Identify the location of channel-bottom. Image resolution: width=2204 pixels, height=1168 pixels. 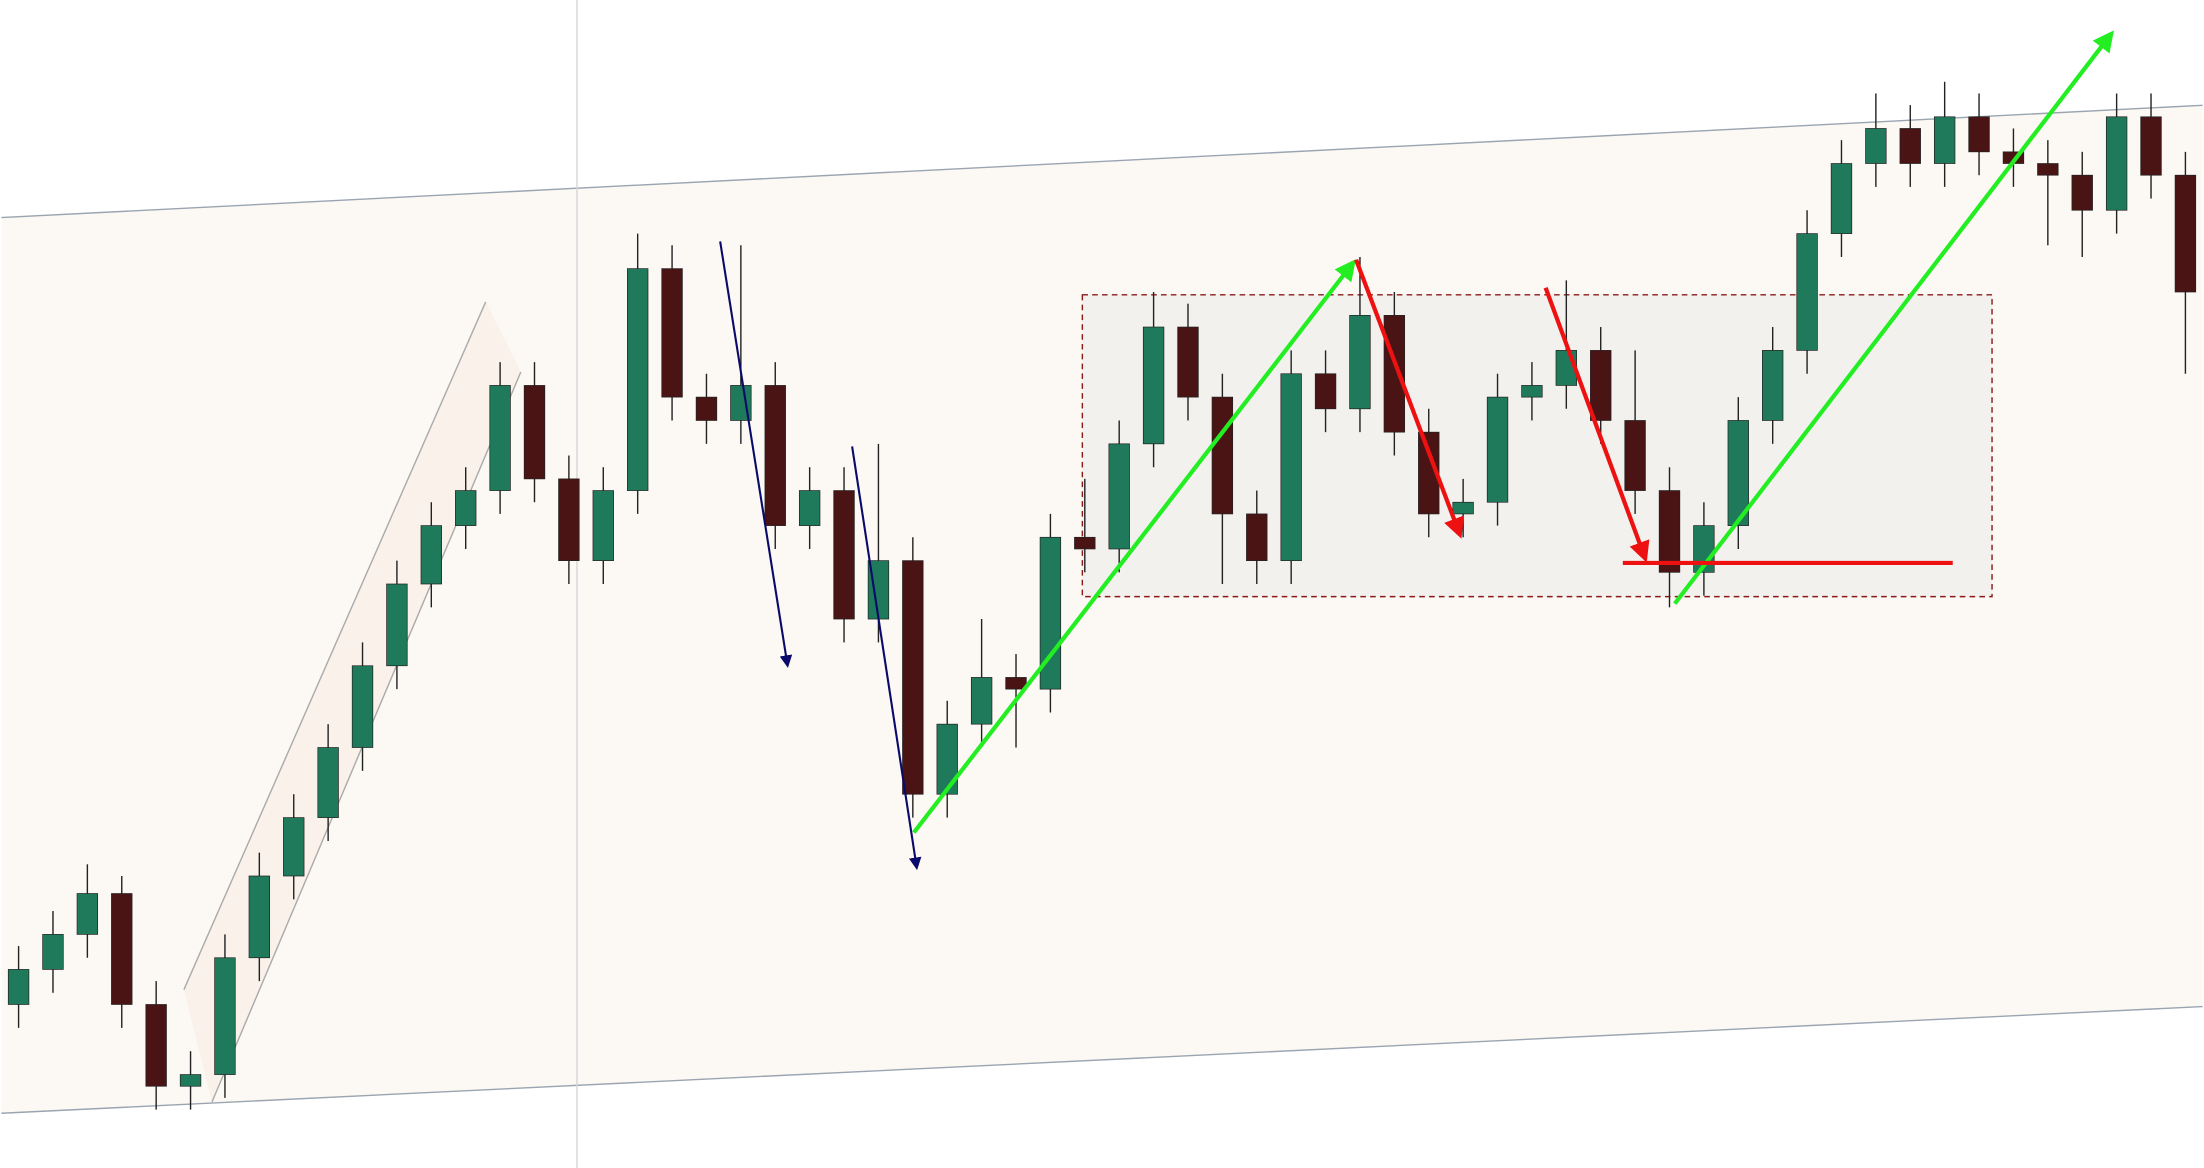
(1102, 1059).